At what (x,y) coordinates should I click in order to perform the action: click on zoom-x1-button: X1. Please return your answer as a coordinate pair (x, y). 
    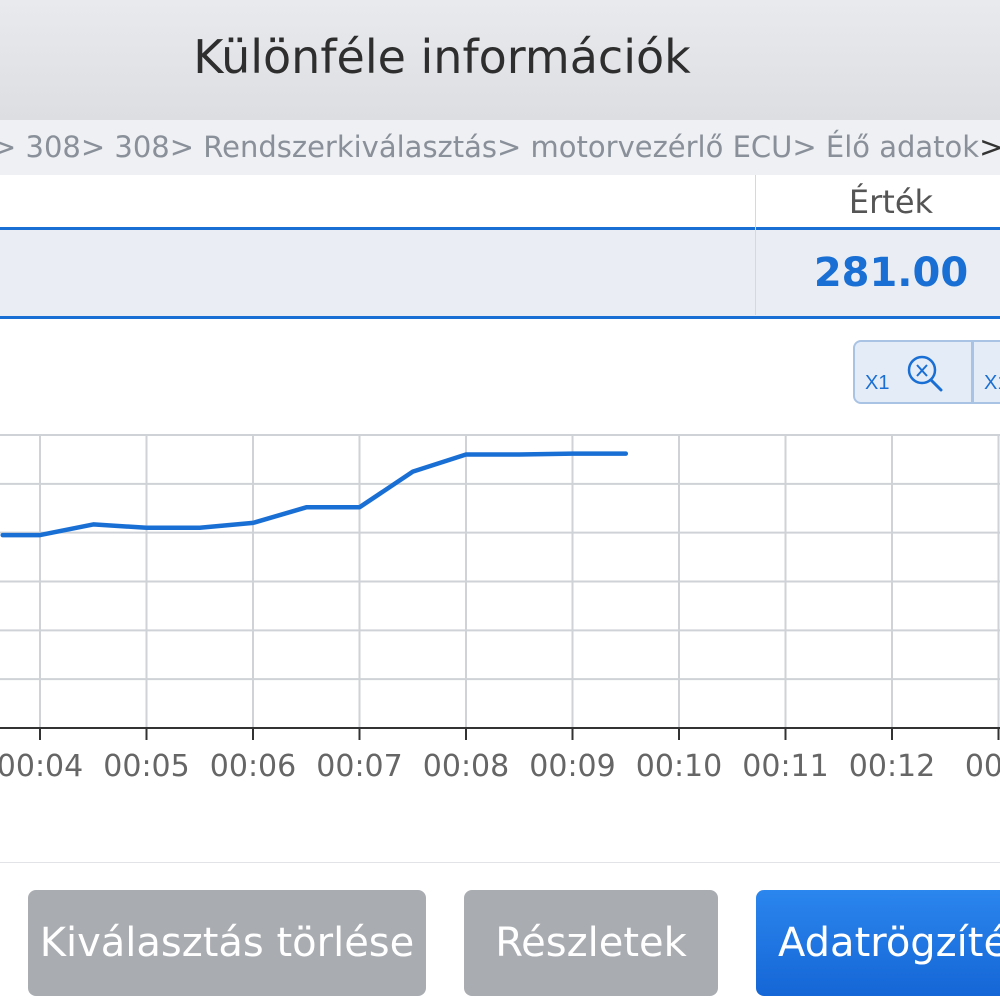
    Looking at the image, I should click on (913, 372).